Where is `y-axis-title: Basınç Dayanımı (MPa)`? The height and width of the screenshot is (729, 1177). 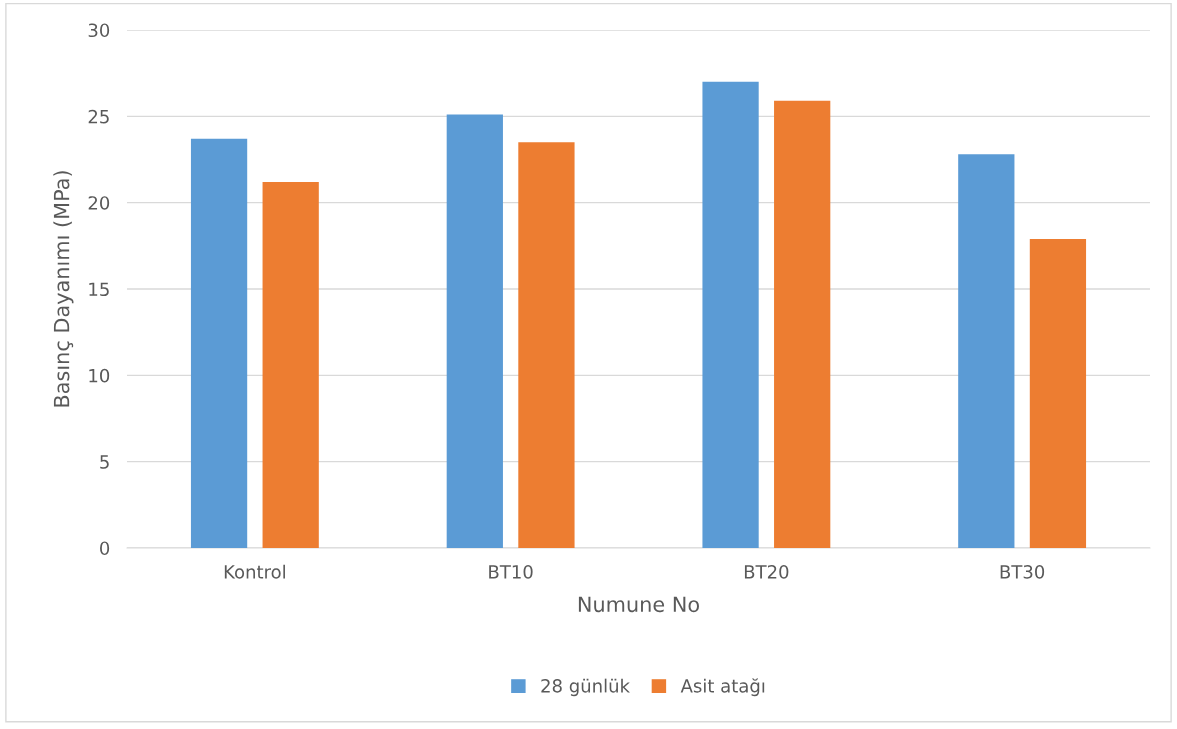
y-axis-title: Basınç Dayanımı (MPa) is located at coordinates (63, 289).